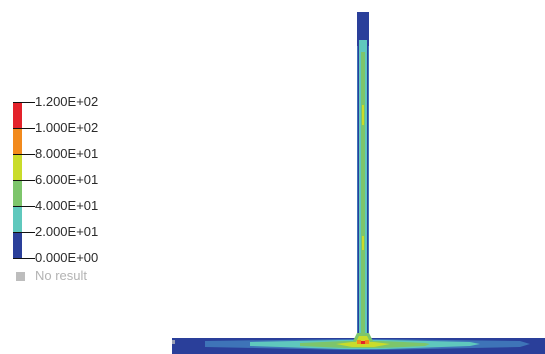 Image resolution: width=545 pixels, height=354 pixels. What do you see at coordinates (358, 346) in the screenshot?
I see `horizontal-member` at bounding box center [358, 346].